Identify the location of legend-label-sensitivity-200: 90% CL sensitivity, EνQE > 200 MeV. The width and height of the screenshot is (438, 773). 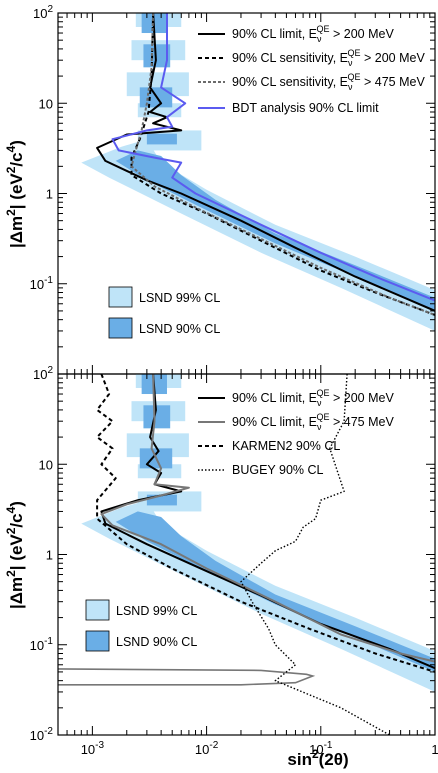
(328, 58).